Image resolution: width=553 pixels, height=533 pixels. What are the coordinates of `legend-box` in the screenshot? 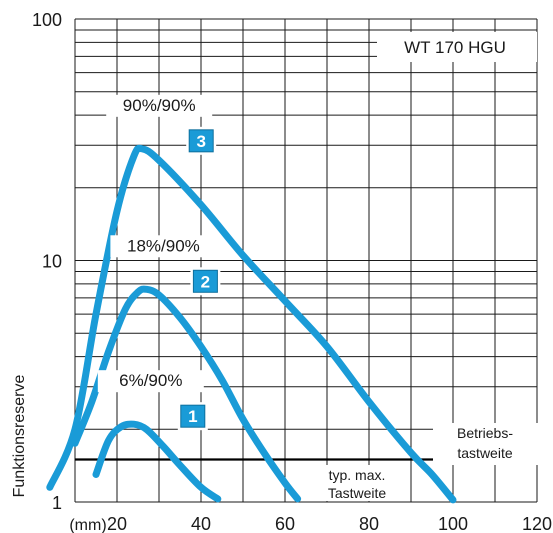 It's located at (457, 47).